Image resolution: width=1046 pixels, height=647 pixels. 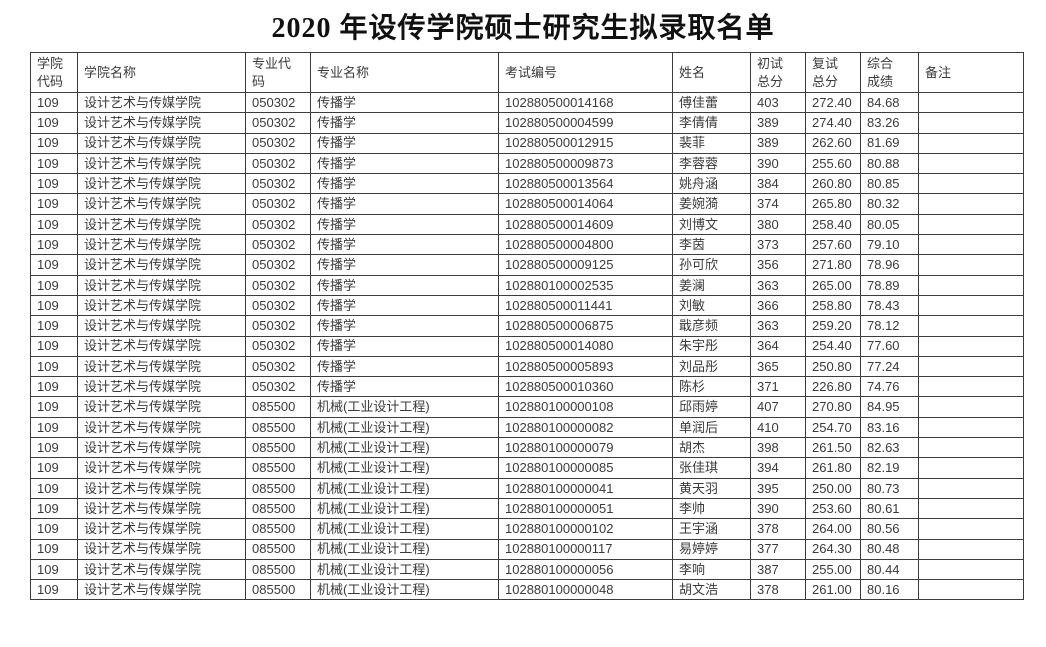 I want to click on cell-name: 孙可欣, so click(x=711, y=265).